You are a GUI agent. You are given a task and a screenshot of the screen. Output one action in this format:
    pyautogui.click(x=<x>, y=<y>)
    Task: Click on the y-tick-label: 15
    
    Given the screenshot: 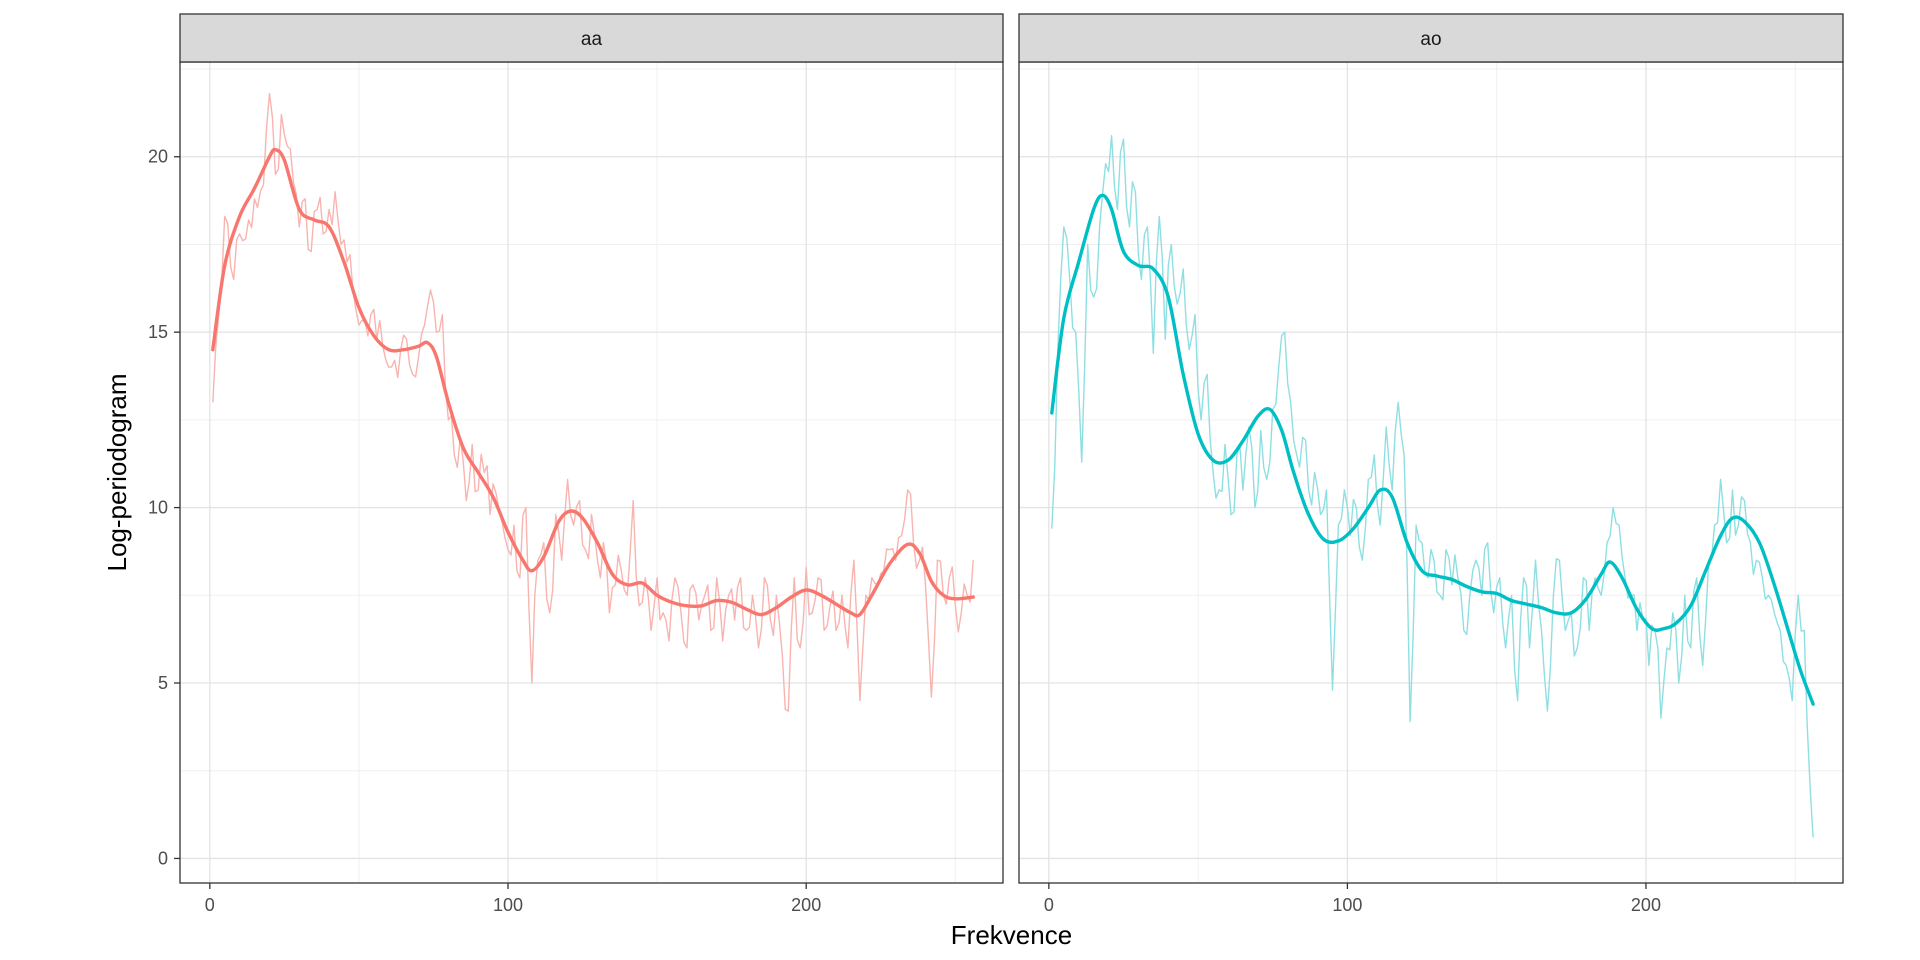 What is the action you would take?
    pyautogui.click(x=158, y=332)
    